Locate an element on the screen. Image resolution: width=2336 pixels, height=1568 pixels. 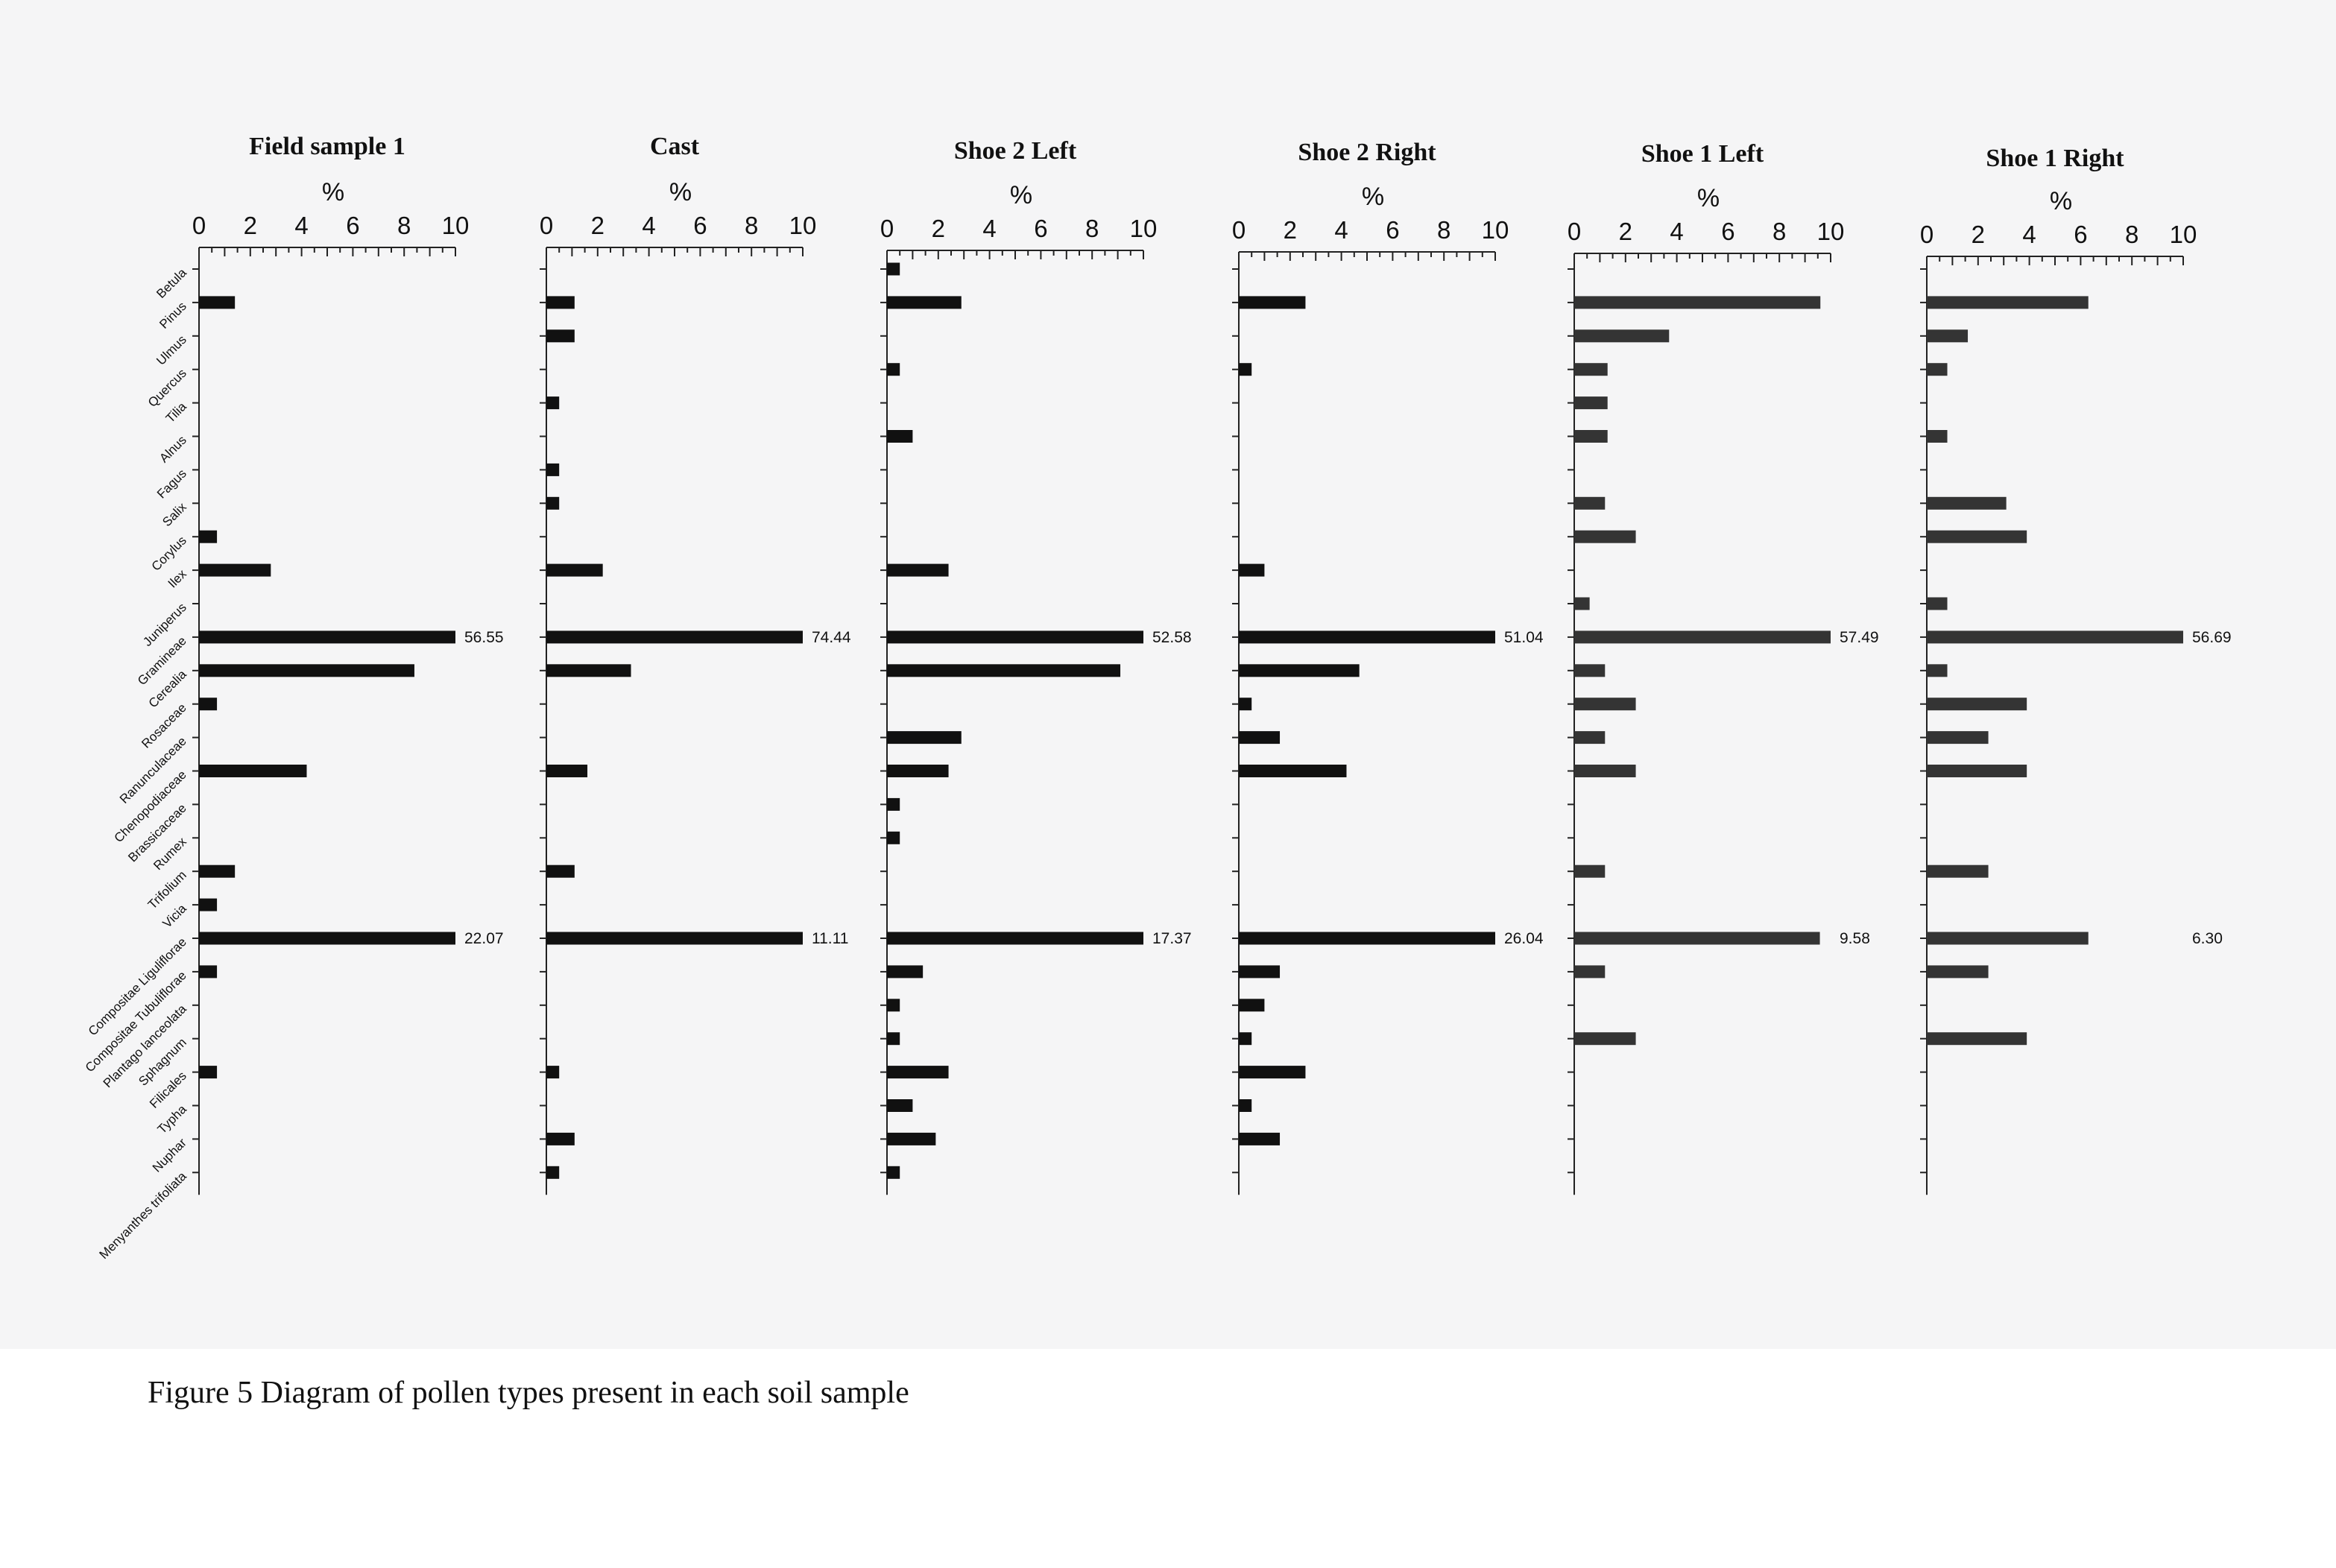
bar-brassicaceae is located at coordinates (894, 804).